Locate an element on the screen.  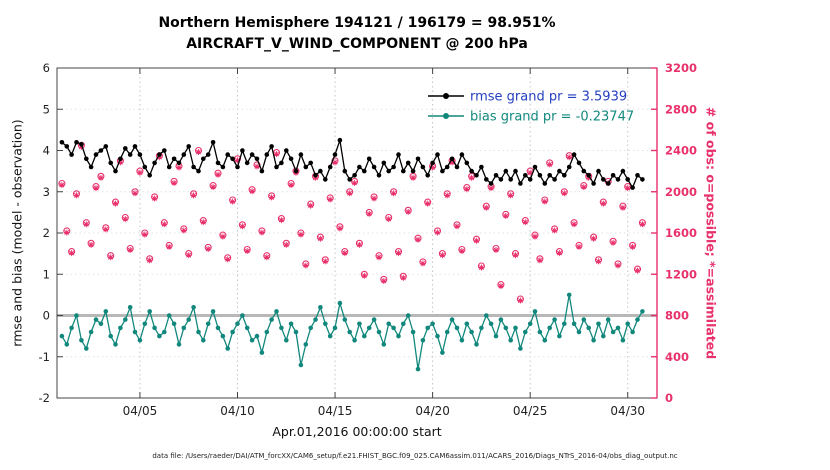
x-axis-label: Apr.01,2016 00:00:00 start is located at coordinates (357, 431).